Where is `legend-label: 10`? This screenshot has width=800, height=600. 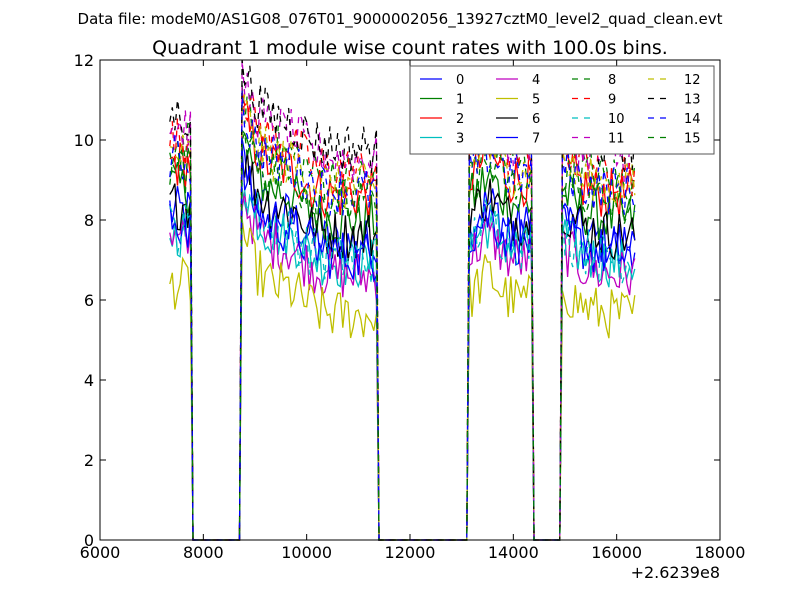
legend-label: 10 is located at coordinates (616, 119).